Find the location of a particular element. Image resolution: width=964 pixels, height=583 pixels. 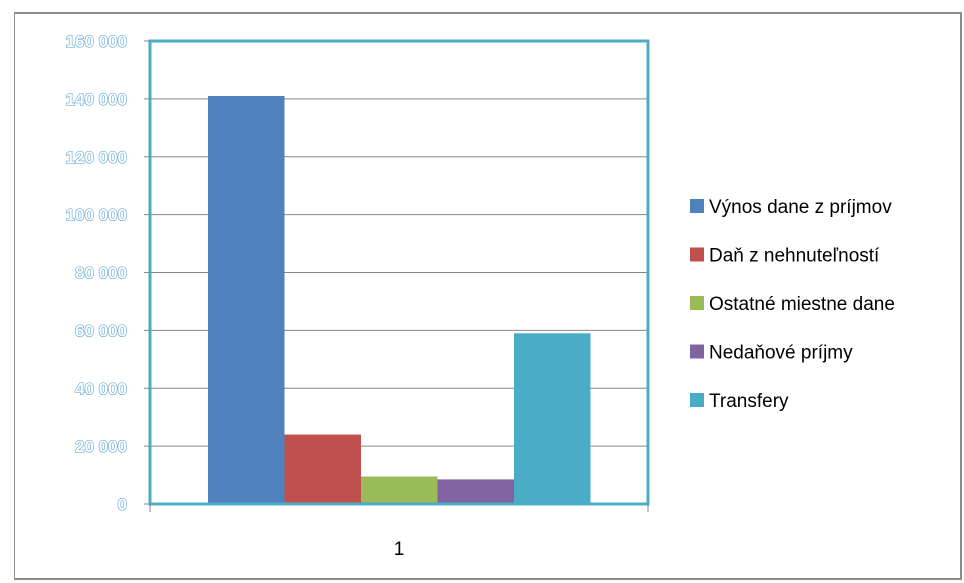

legend-item: Daň z nehnuteľností is located at coordinates (785, 256).